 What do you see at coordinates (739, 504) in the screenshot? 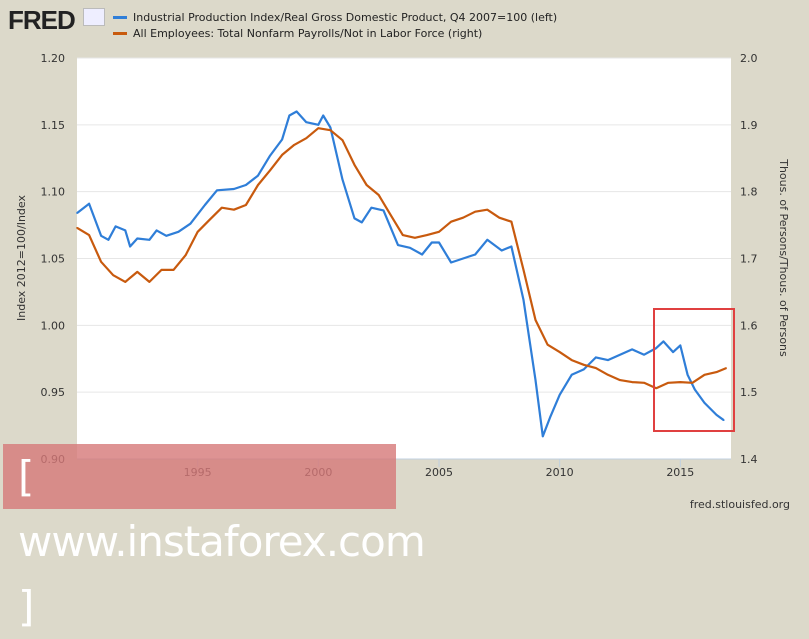
I see `source-credit: fred.stlouisfed.org` at bounding box center [739, 504].